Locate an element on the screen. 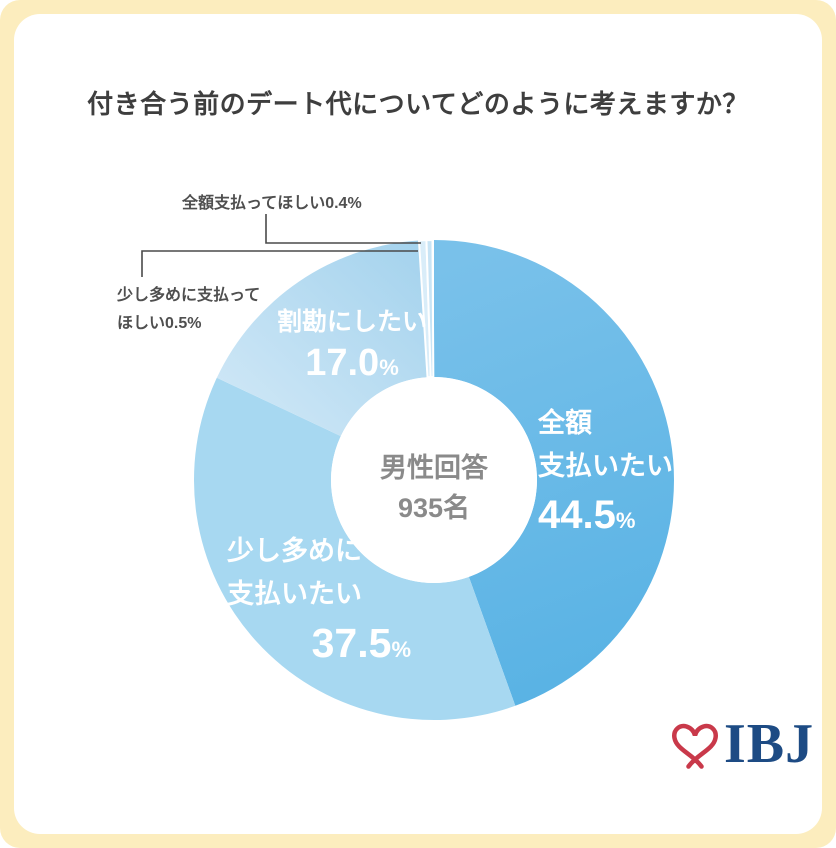 The width and height of the screenshot is (836, 848). segment-label-full-pay: 全額 支払いたい 44.5% is located at coordinates (605, 472).